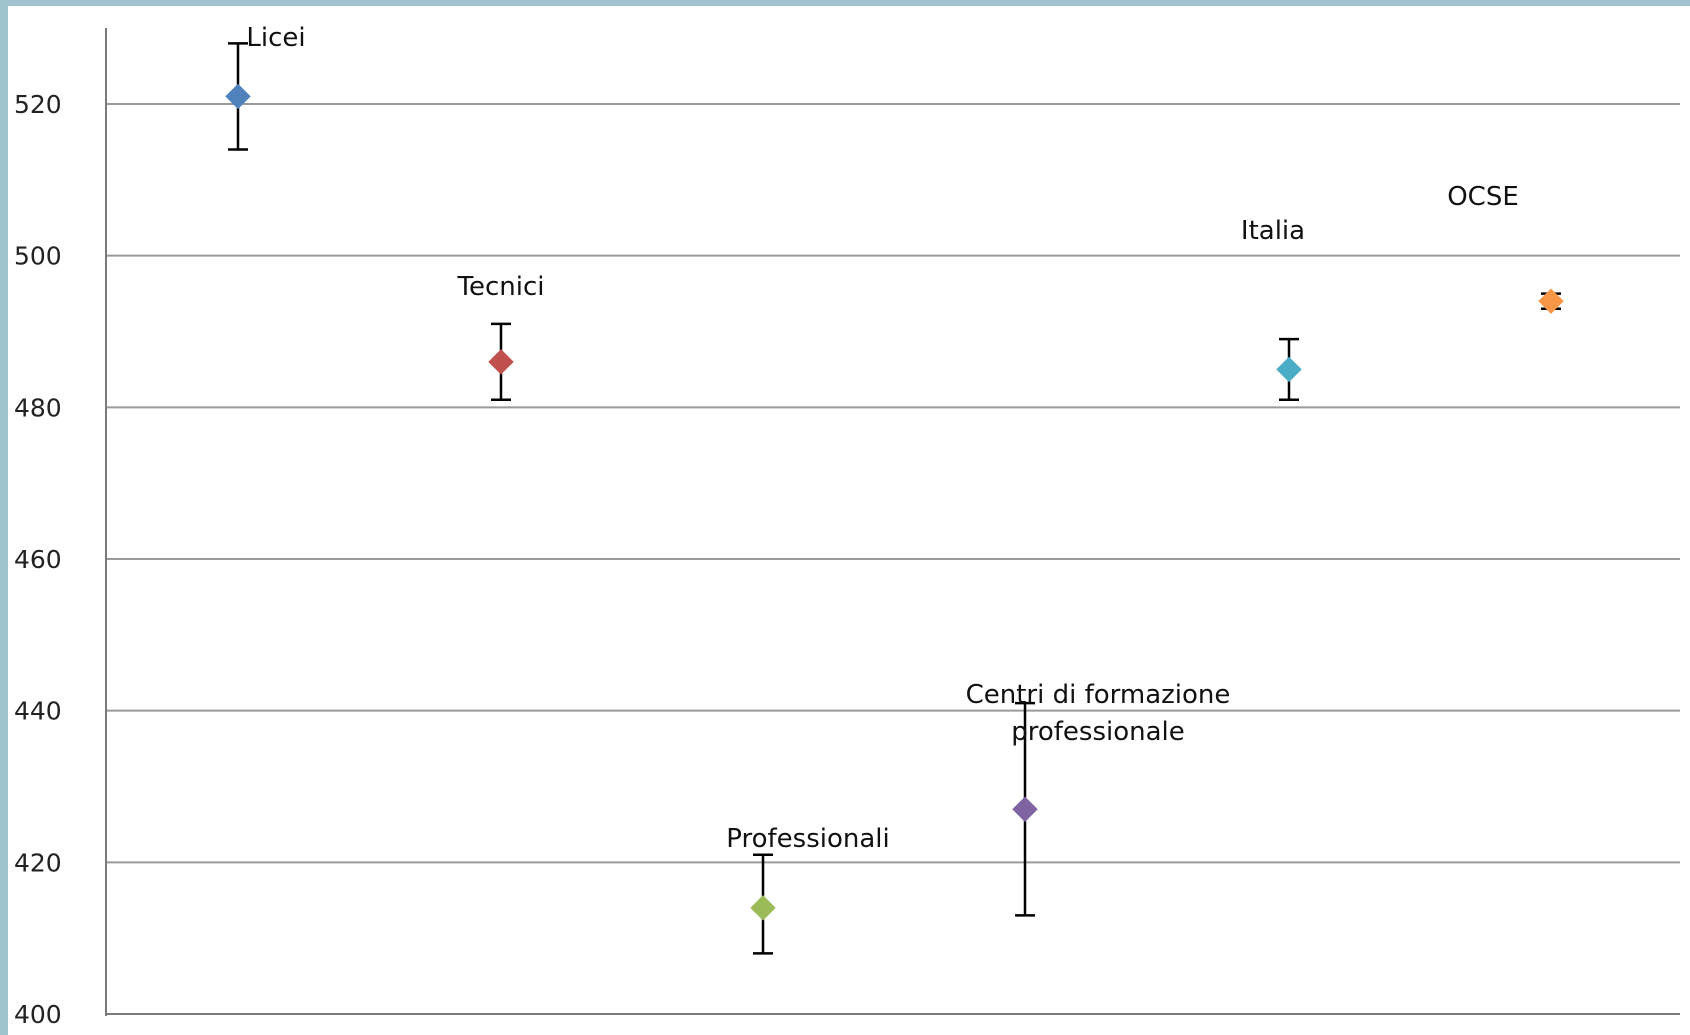  What do you see at coordinates (501, 287) in the screenshot?
I see `point-label-tecnici: Tecnici` at bounding box center [501, 287].